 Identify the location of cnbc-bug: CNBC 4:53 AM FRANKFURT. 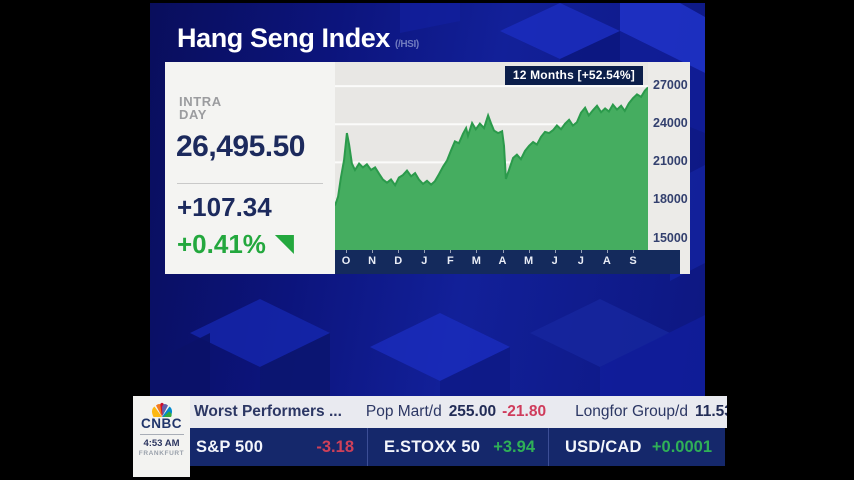
(161, 436).